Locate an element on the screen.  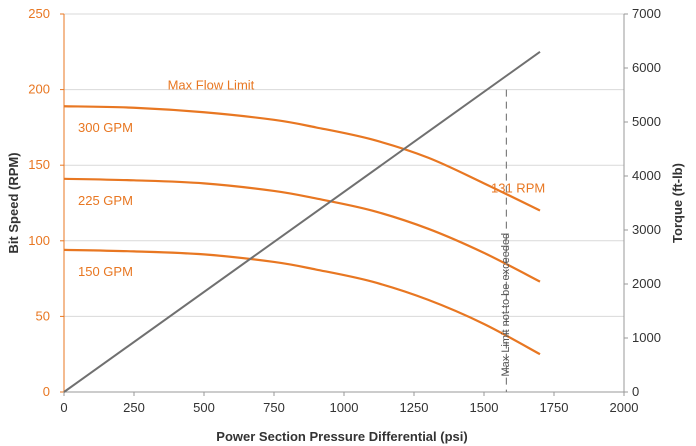
x-tick-label-2000: 2000 is located at coordinates (624, 407).